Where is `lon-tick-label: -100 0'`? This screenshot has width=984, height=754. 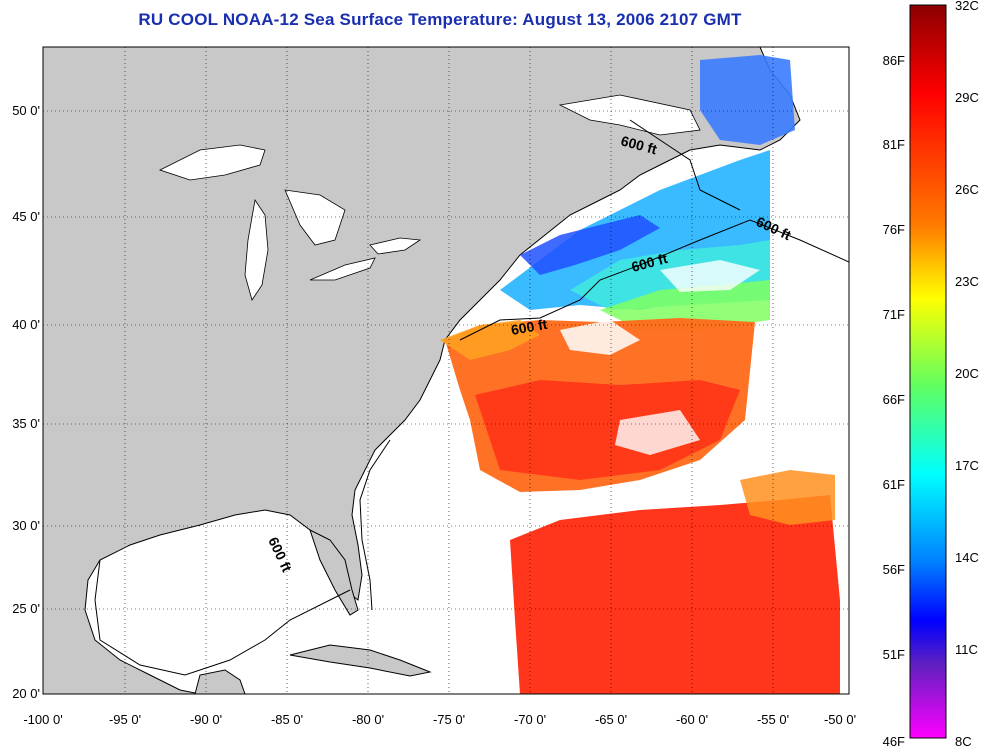 lon-tick-label: -100 0' is located at coordinates (42, 719).